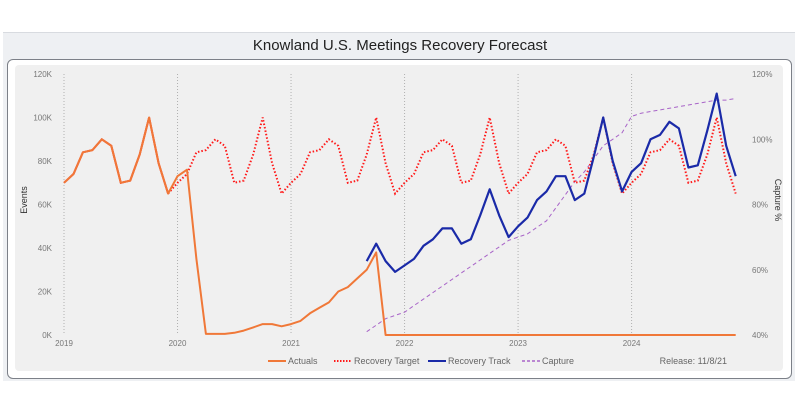  What do you see at coordinates (178, 343) in the screenshot?
I see `x-tick-label: 2020` at bounding box center [178, 343].